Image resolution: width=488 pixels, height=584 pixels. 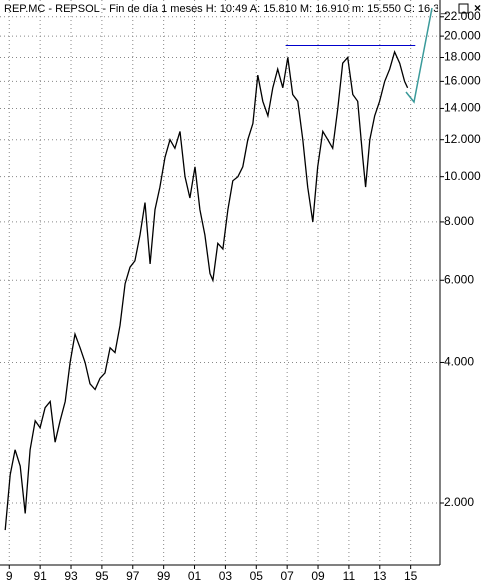 What do you see at coordinates (459, 502) in the screenshot?
I see `y-tick-label: 2.000` at bounding box center [459, 502].